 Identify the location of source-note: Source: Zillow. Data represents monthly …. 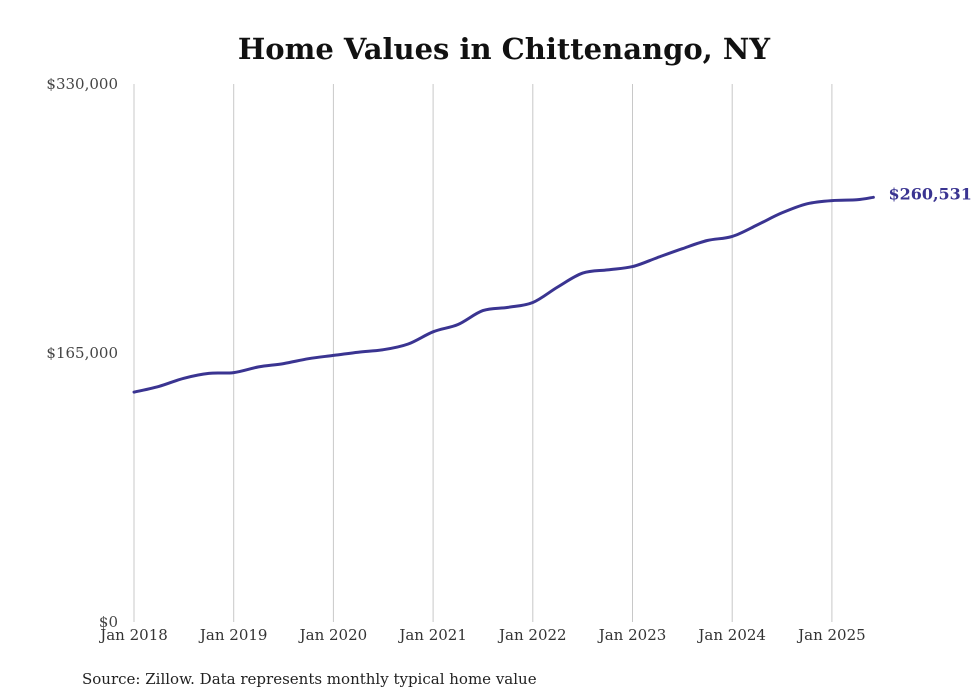
(309, 679).